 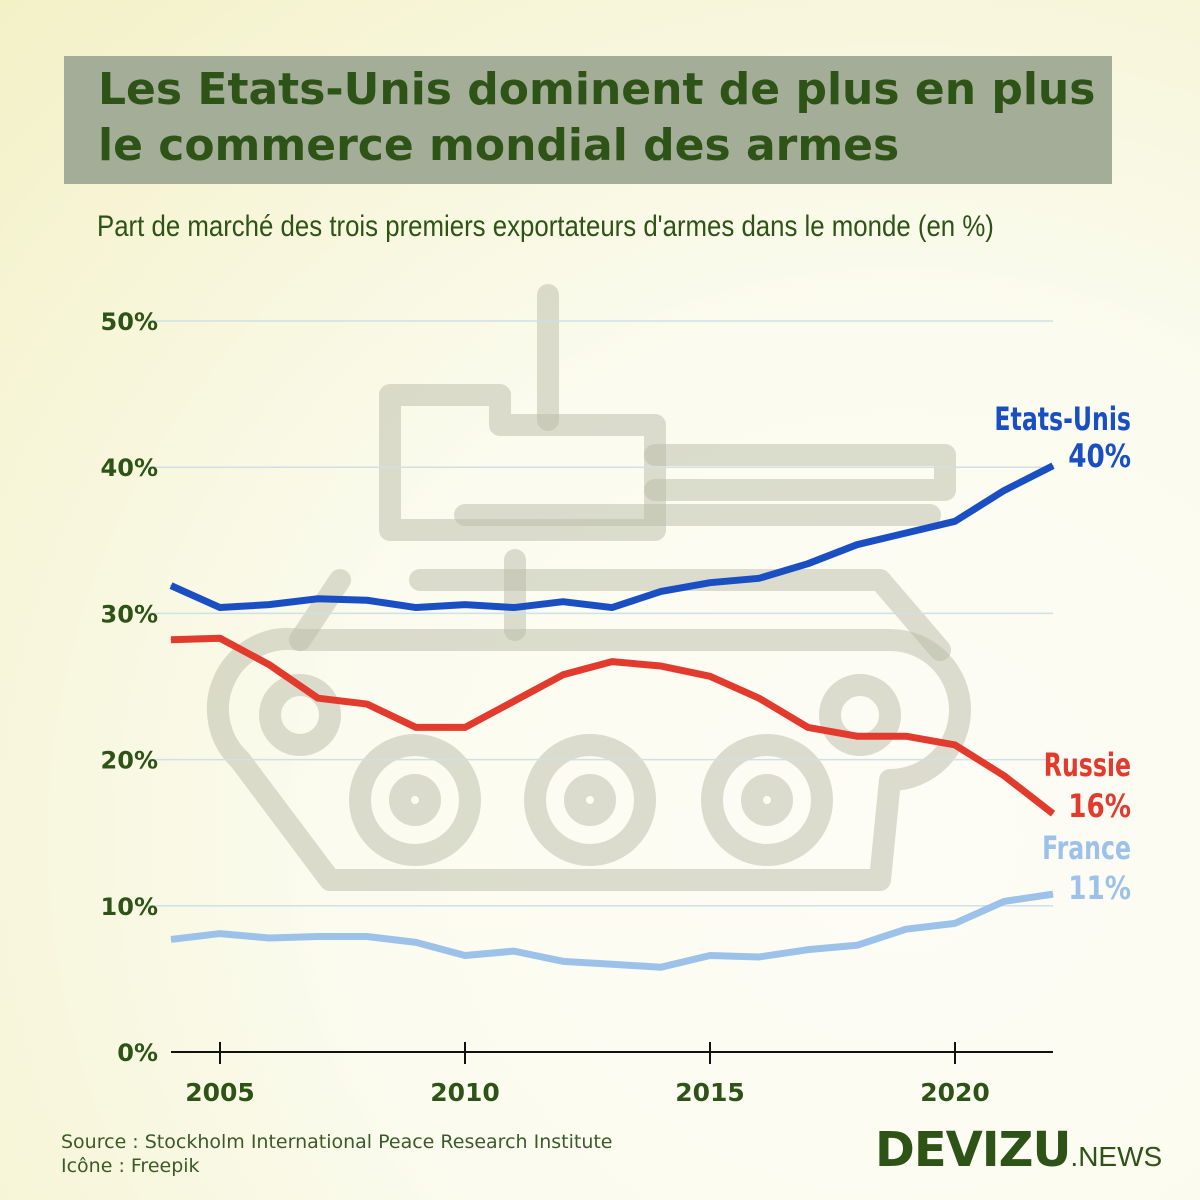 What do you see at coordinates (955, 1092) in the screenshot?
I see `x-tick-label: 2020` at bounding box center [955, 1092].